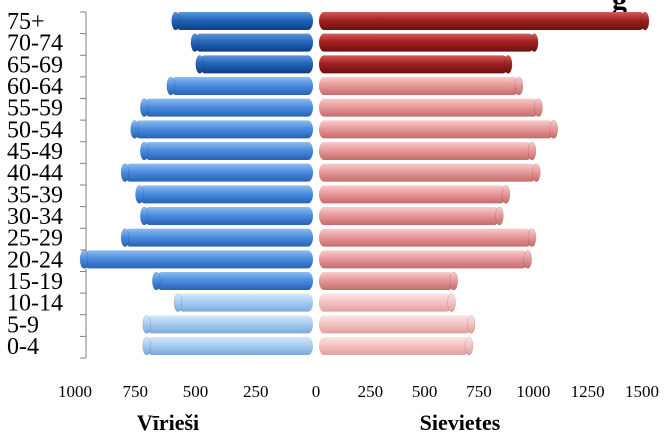 Image resolution: width=667 pixels, height=435 pixels. I want to click on male-tick-label: 750, so click(136, 391).